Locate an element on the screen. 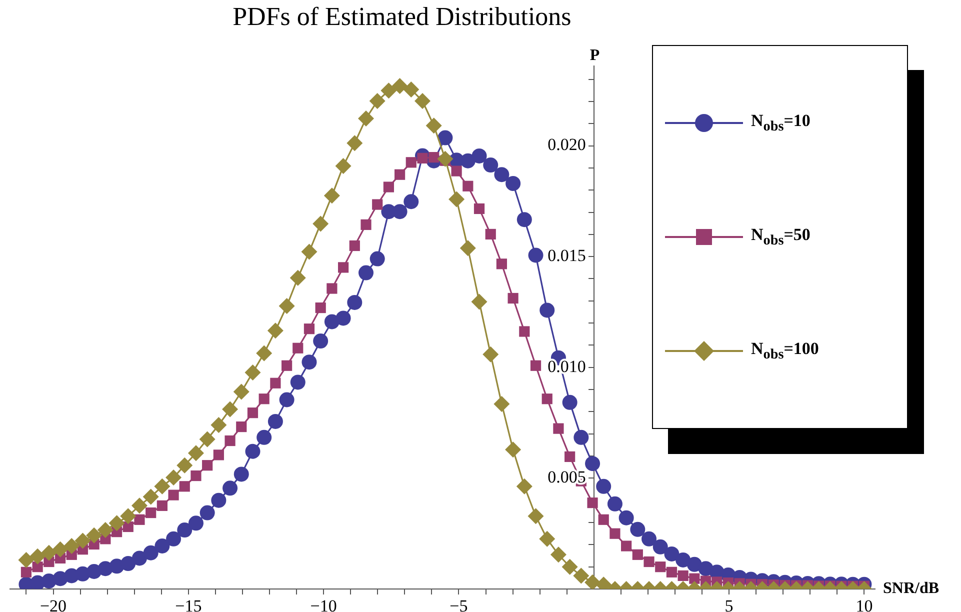 This screenshot has height=612, width=961. legend-label: N$_{obs}$=10 is located at coordinates (780, 123).